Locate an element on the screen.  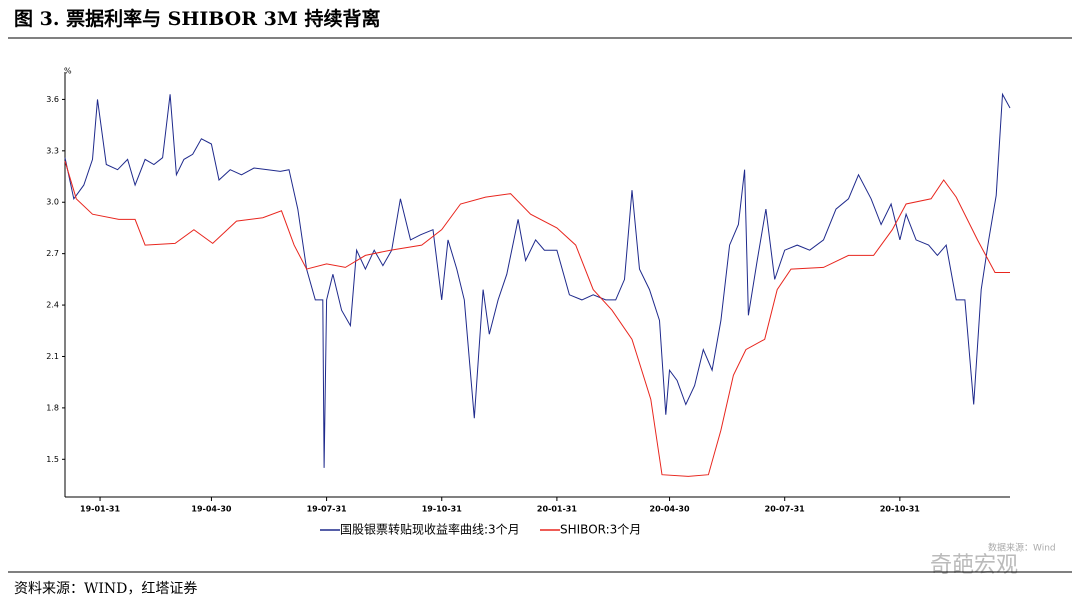
y-tick-label: 3.6 is located at coordinates (52, 99).